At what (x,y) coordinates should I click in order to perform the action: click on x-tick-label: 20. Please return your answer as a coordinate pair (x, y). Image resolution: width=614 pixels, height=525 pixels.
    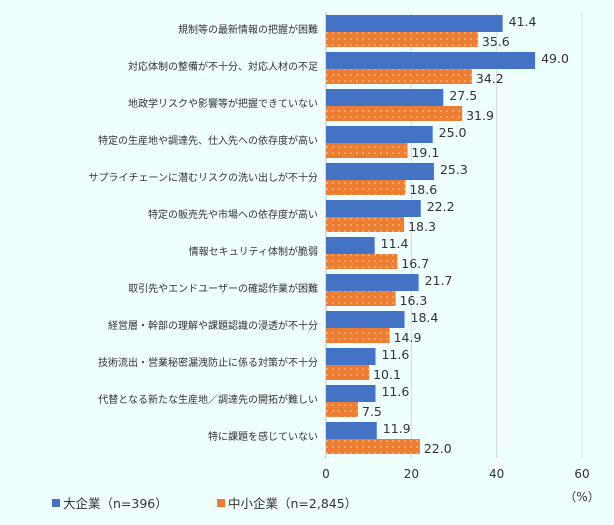
    Looking at the image, I should click on (411, 474).